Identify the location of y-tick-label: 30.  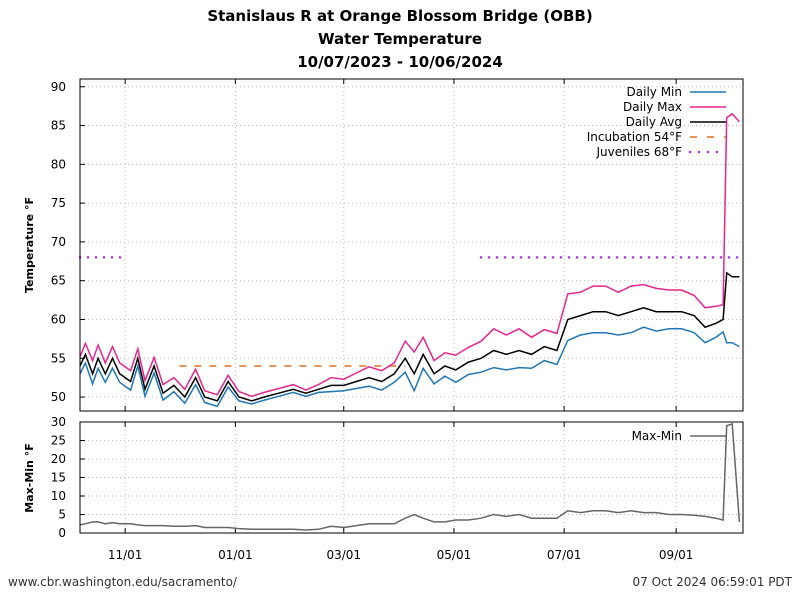
(58, 422).